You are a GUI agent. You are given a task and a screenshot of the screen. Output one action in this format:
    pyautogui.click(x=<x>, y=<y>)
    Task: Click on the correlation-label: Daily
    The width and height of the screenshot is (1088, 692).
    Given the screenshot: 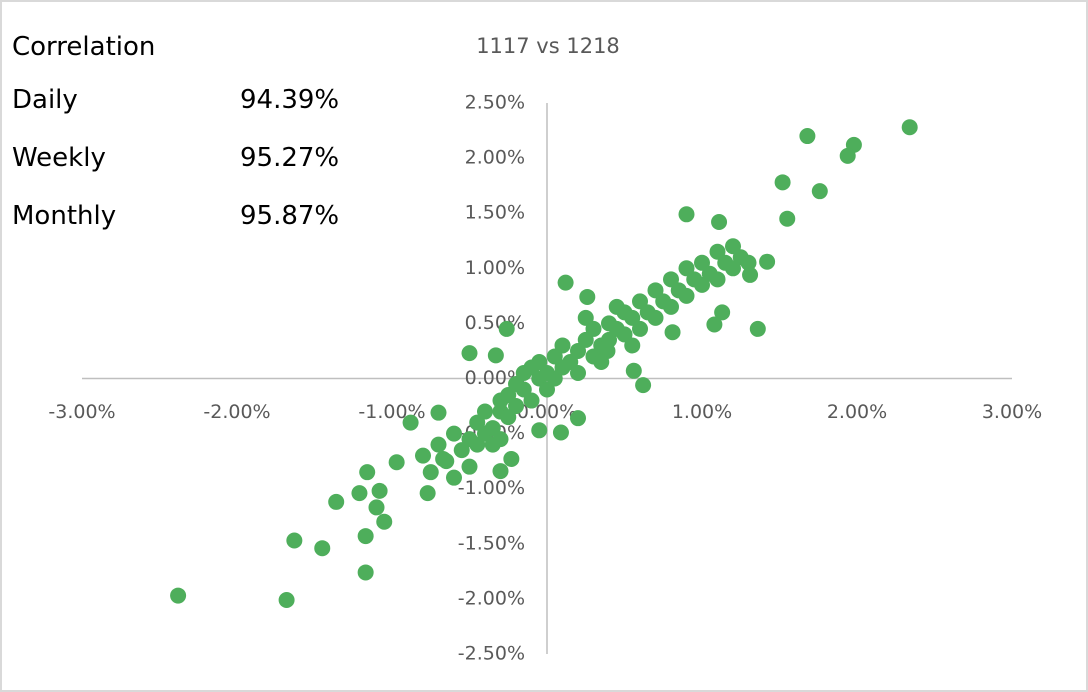 What is the action you would take?
    pyautogui.click(x=45, y=100)
    